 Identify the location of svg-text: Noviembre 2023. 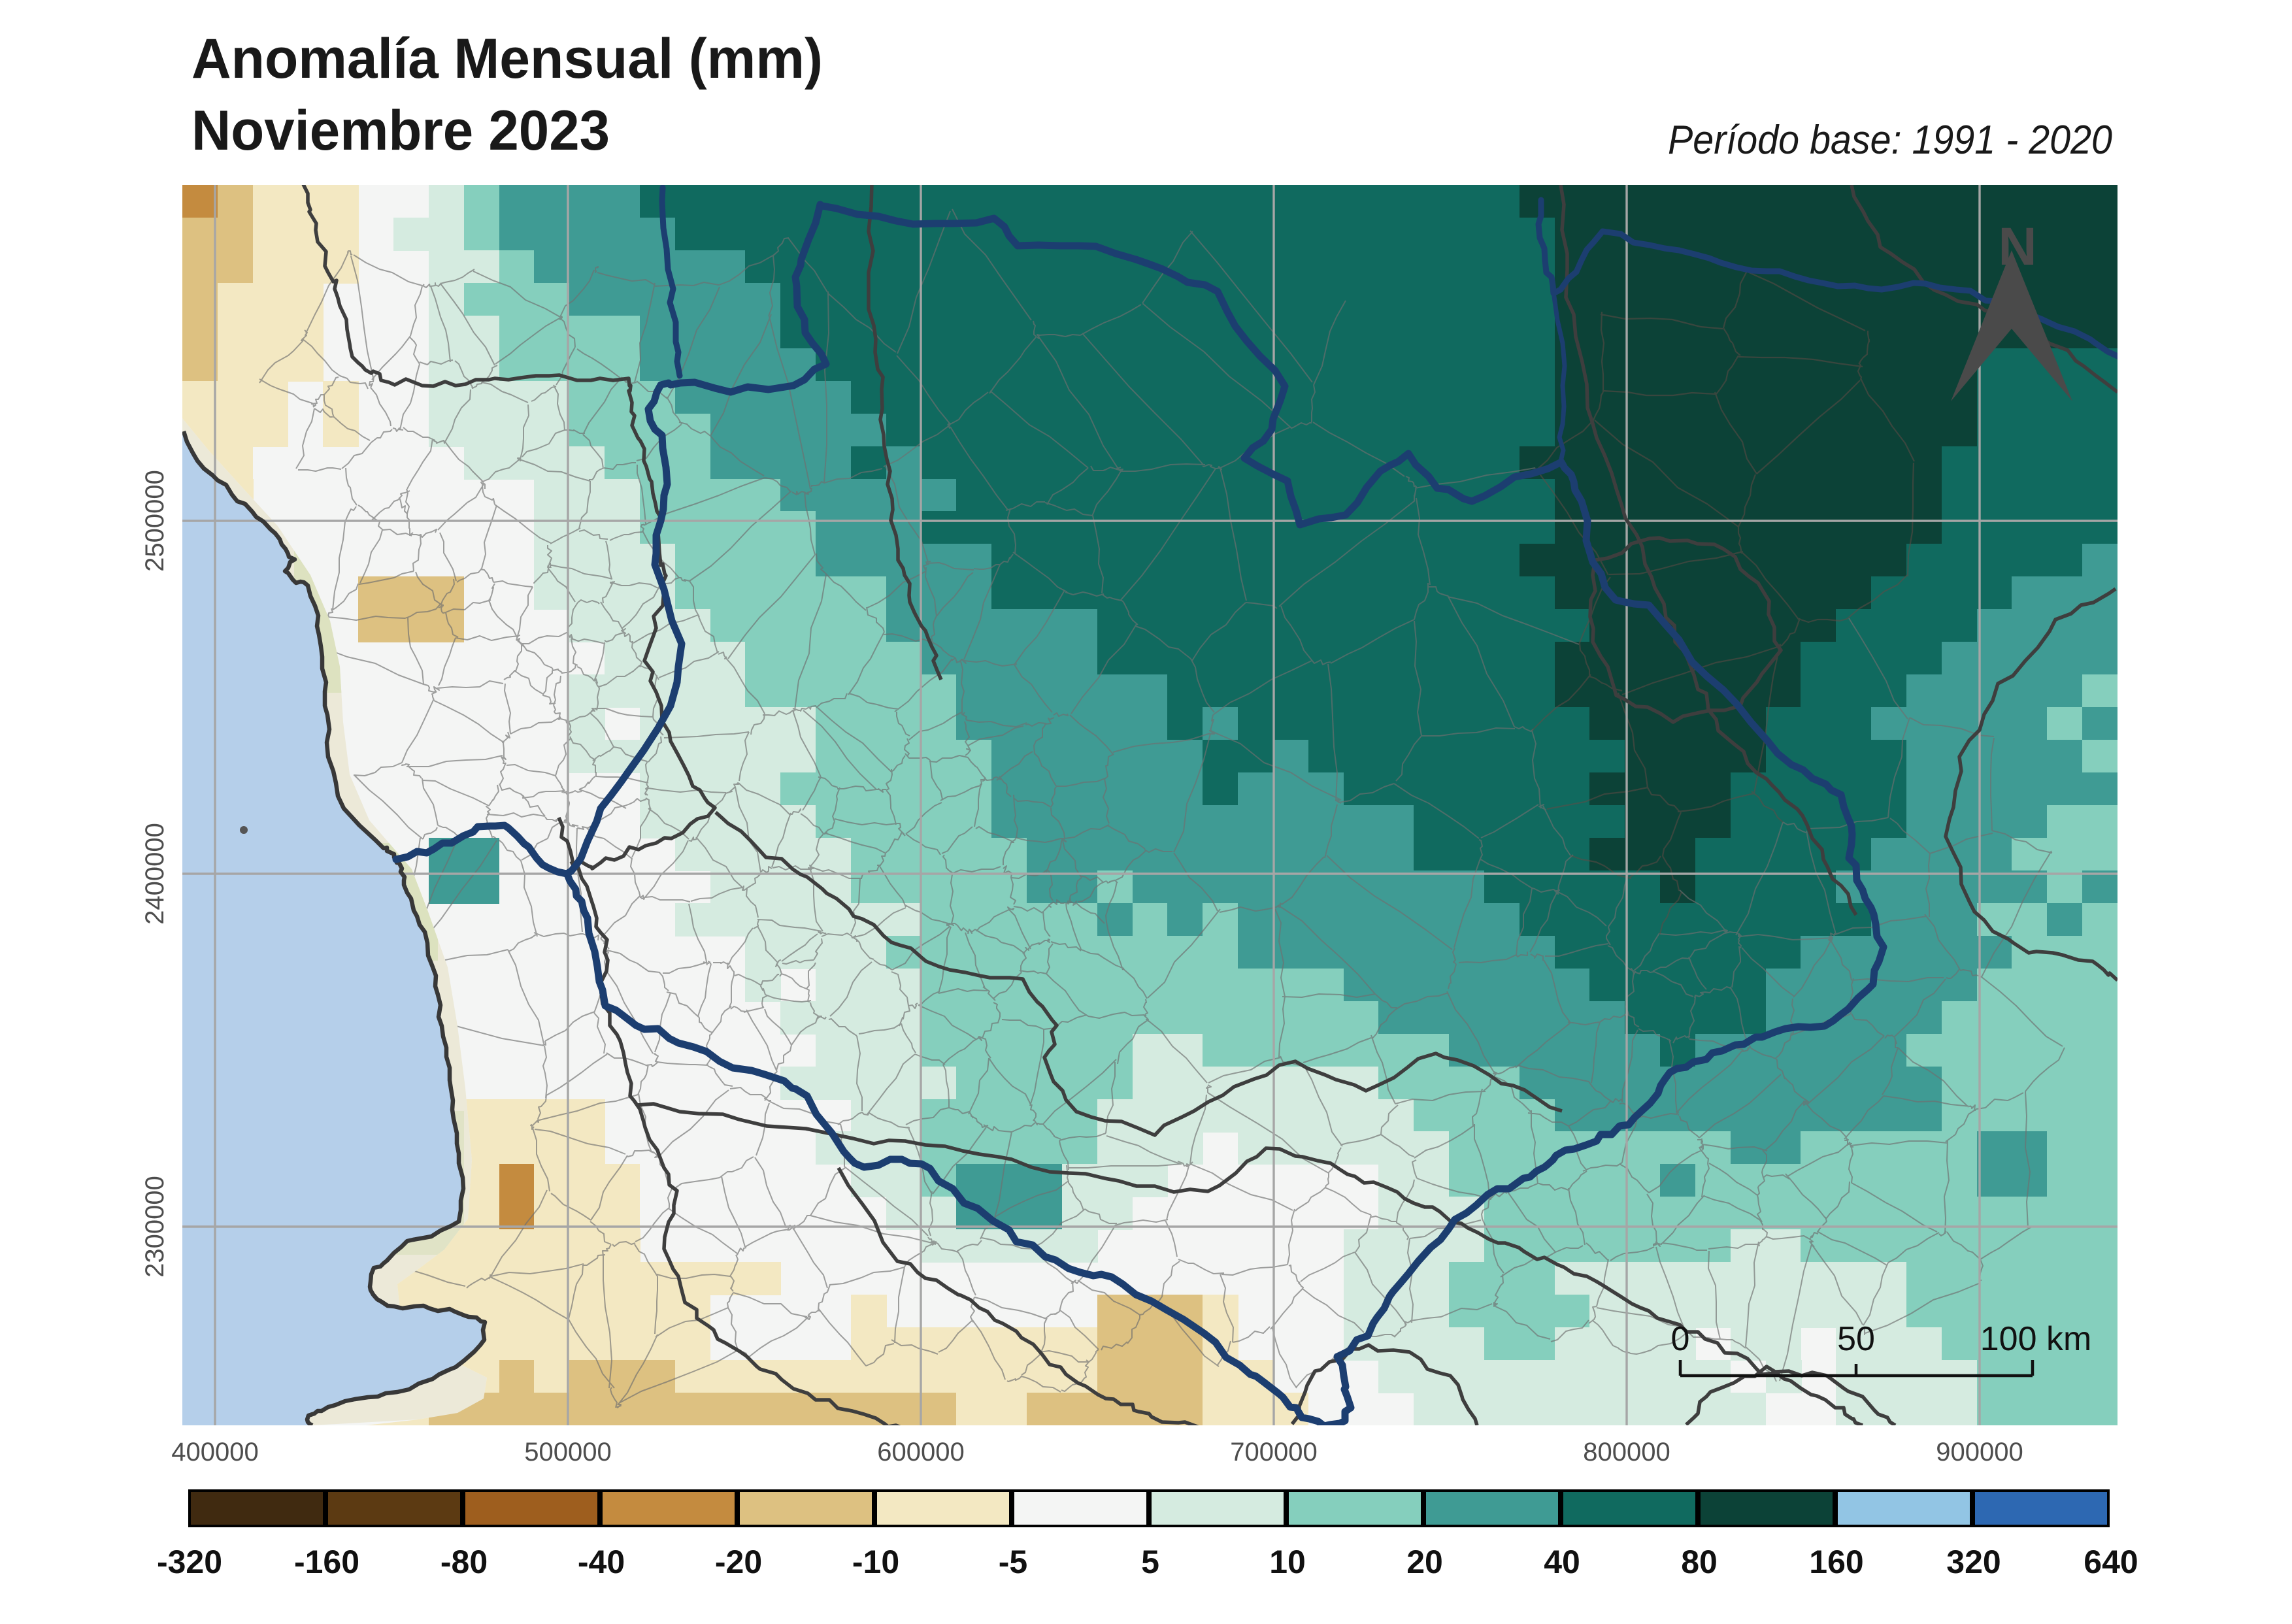
(401, 130).